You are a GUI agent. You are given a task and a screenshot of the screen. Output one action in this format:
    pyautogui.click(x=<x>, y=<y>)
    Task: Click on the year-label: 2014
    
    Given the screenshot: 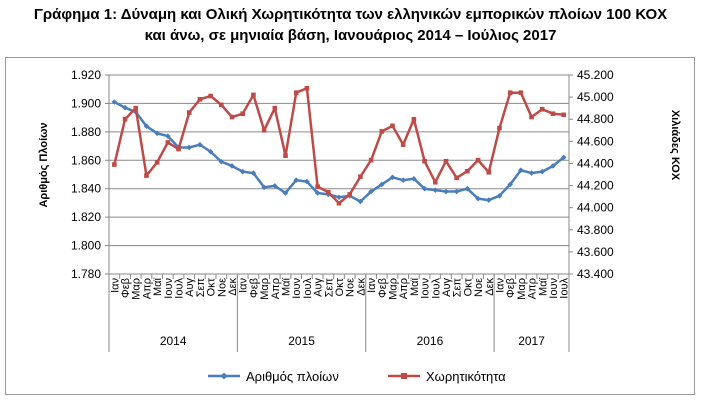 What is the action you would take?
    pyautogui.click(x=173, y=341)
    